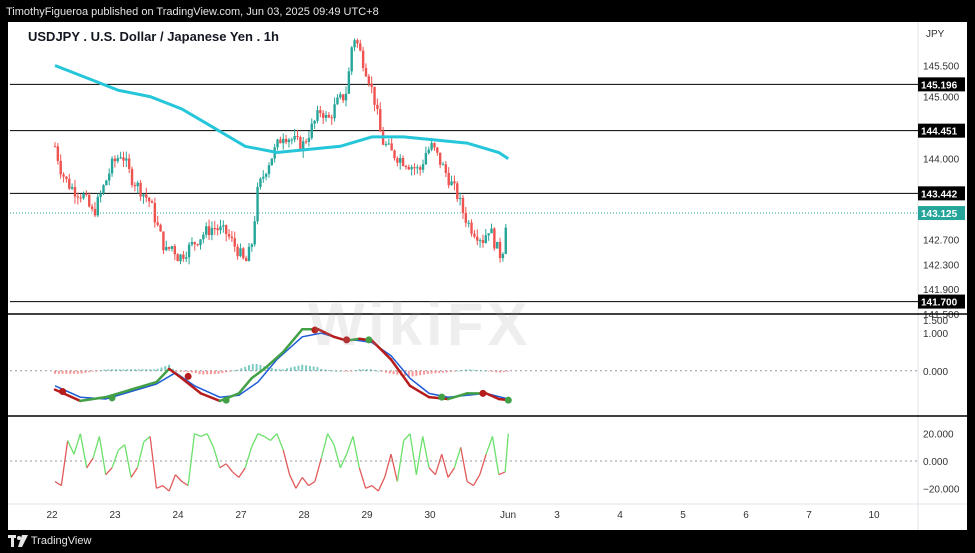 The width and height of the screenshot is (975, 553). Describe the element at coordinates (178, 515) in the screenshot. I see `time-tick-label-2: 24` at that location.